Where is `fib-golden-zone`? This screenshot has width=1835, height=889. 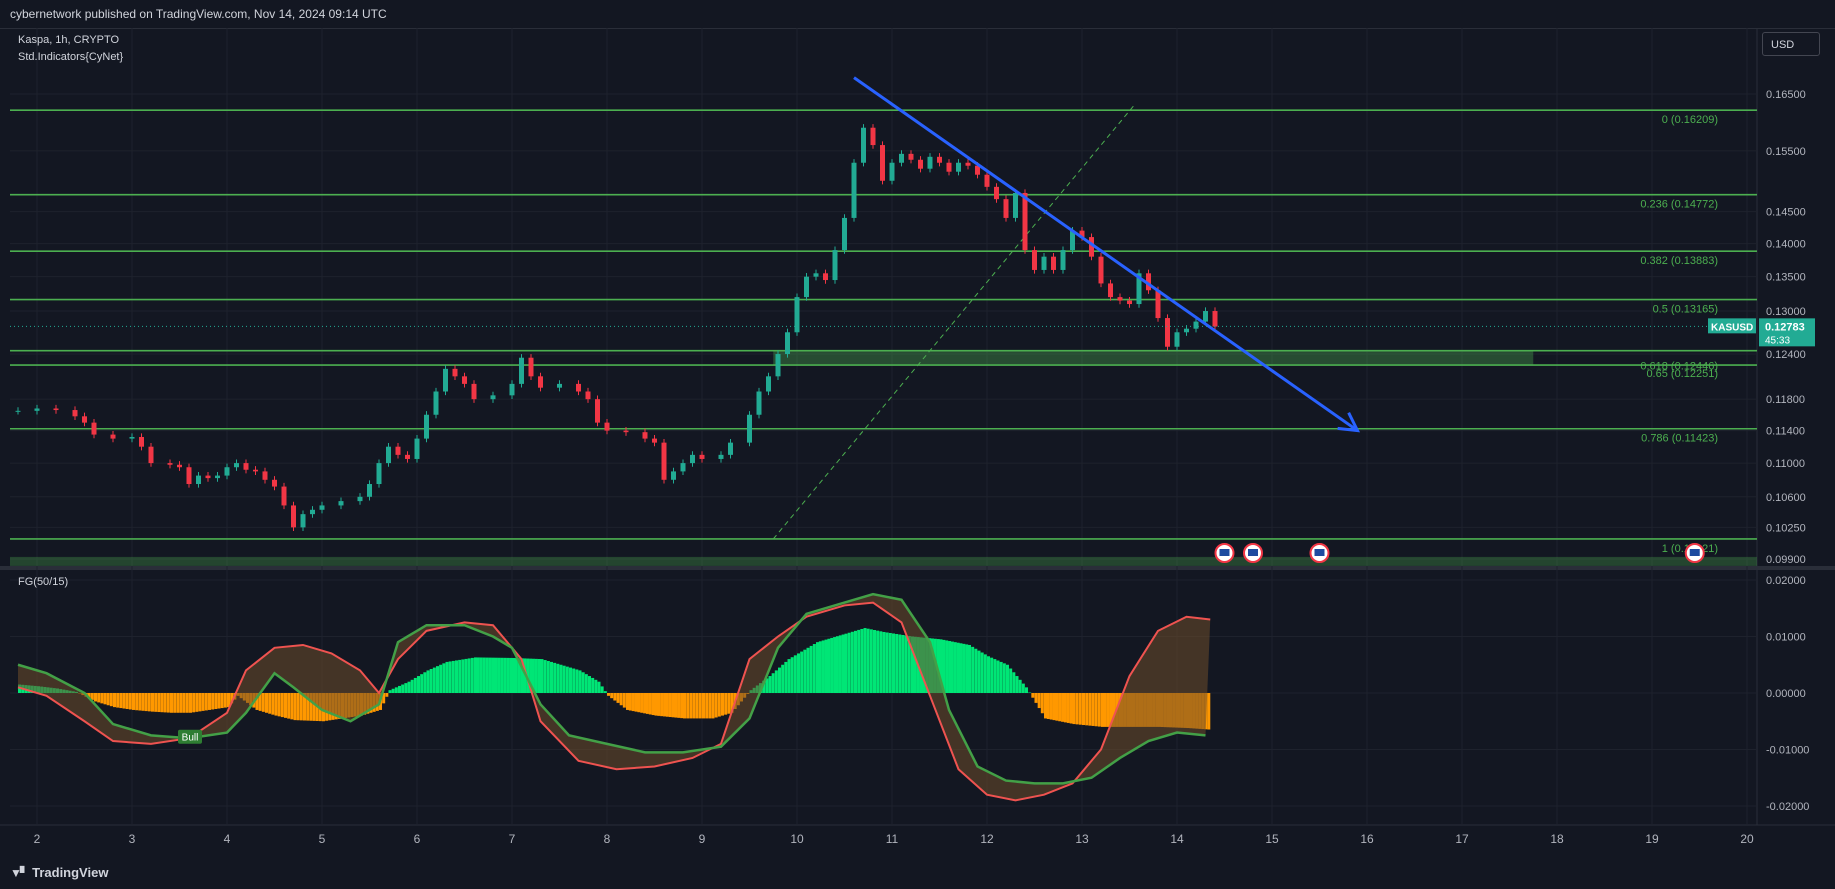 fib-golden-zone is located at coordinates (1153, 358).